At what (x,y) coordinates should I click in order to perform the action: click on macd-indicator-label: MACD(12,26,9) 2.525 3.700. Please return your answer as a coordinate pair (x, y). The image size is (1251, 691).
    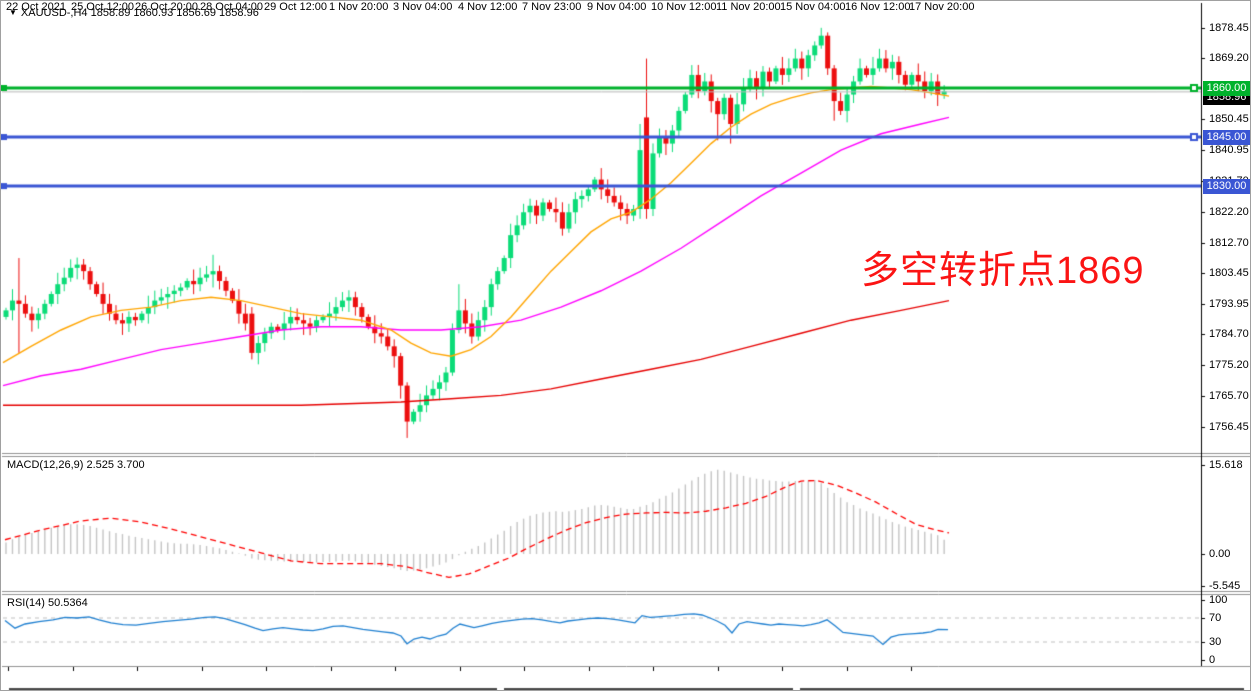
    Looking at the image, I should click on (76, 465).